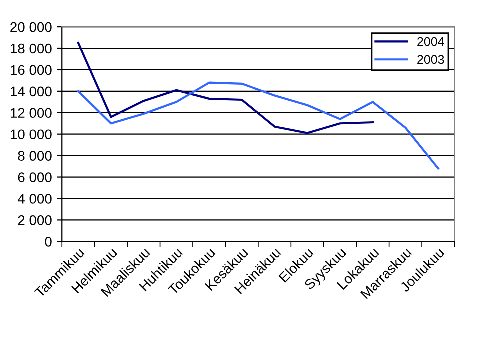 This screenshot has width=497, height=338. Describe the element at coordinates (31, 91) in the screenshot. I see `y-tick-label: 14 000` at that location.